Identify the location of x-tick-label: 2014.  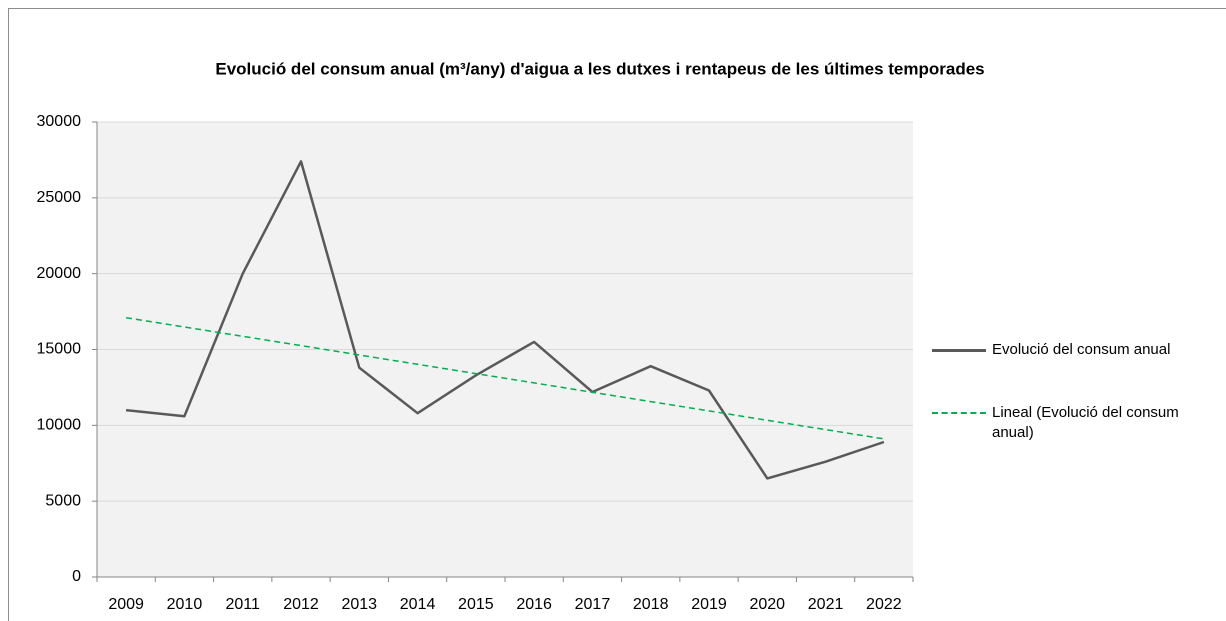
(418, 604).